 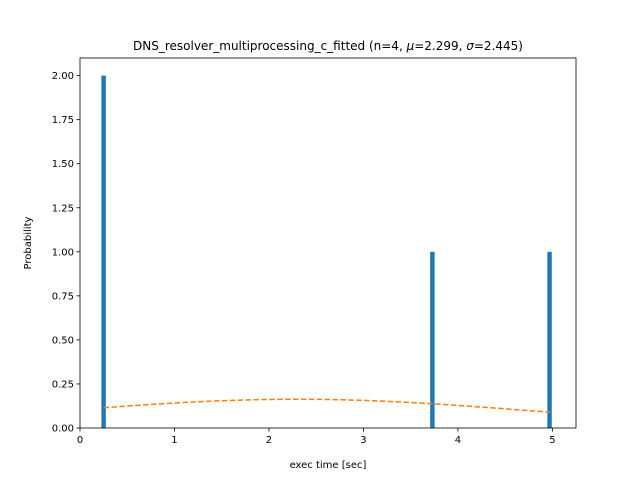 I want to click on x-axis-label: exec time [sec], so click(x=328, y=465).